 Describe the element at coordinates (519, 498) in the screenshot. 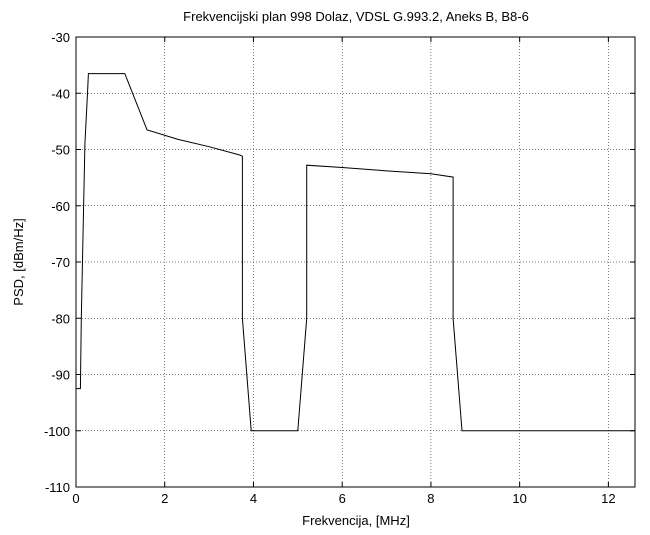

I see `x-tick-label: 10` at that location.